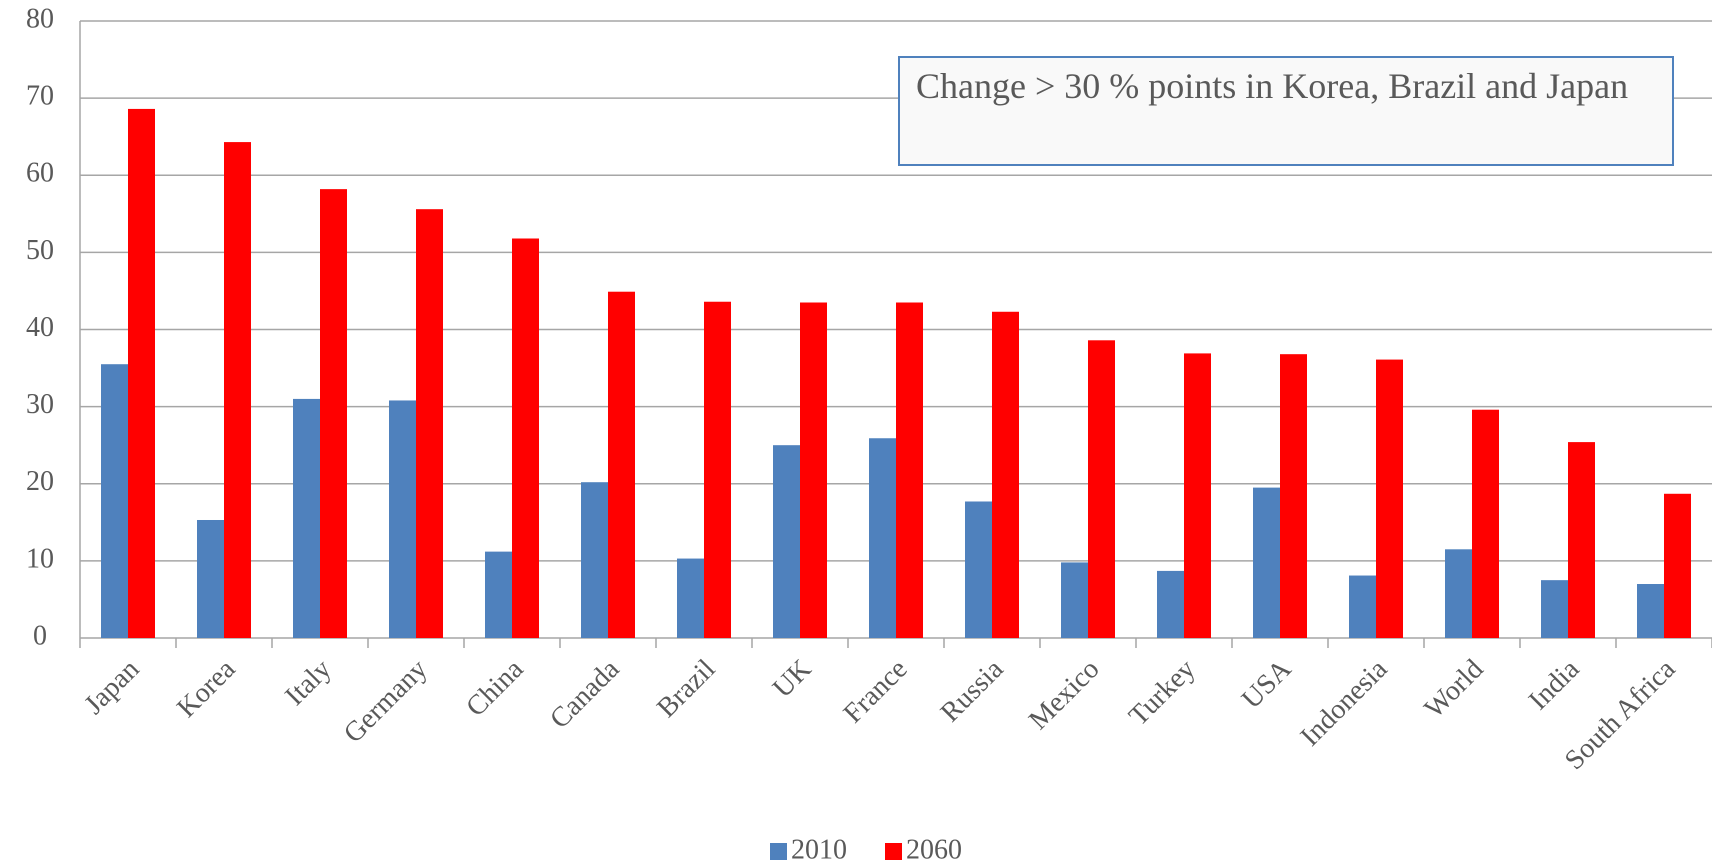 The height and width of the screenshot is (867, 1712). Describe the element at coordinates (585, 694) in the screenshot. I see `x-tick-label: Canada` at that location.